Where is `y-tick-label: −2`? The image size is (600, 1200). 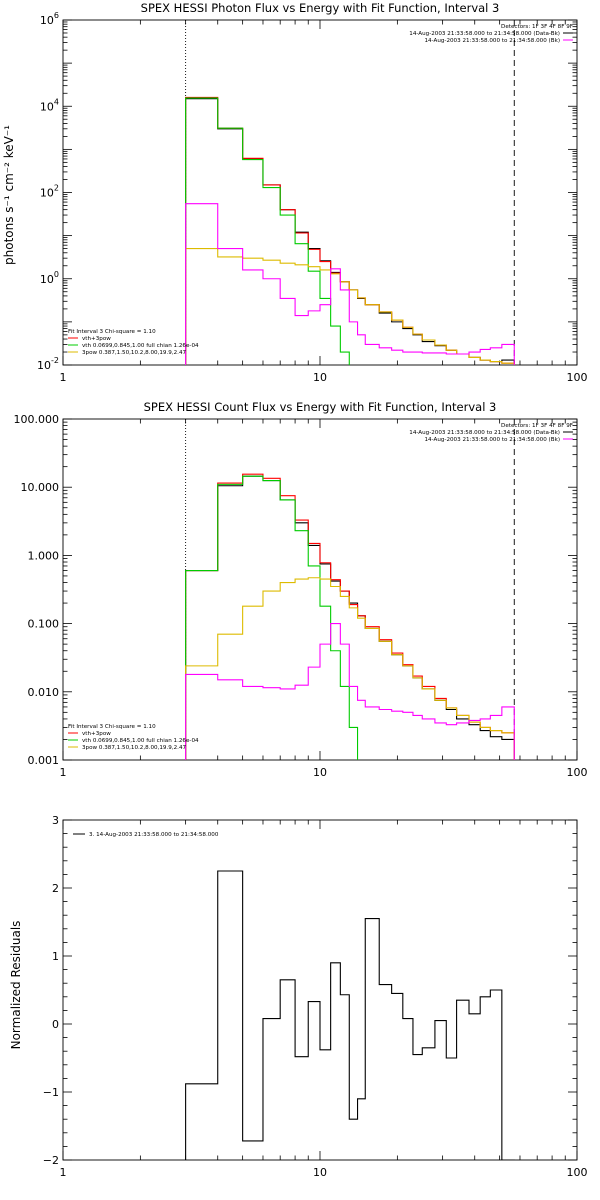
y-tick-label: −2 is located at coordinates (51, 1160).